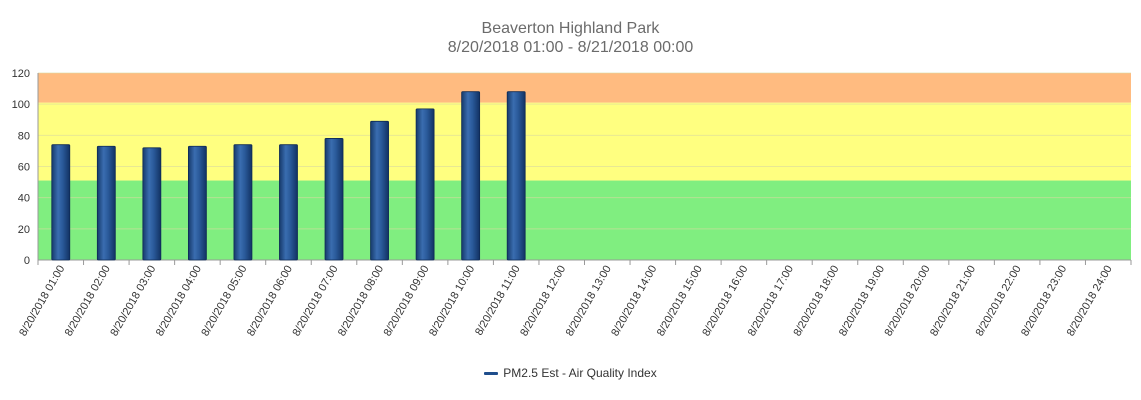 The width and height of the screenshot is (1141, 400). What do you see at coordinates (224, 301) in the screenshot?
I see `x-tick-label: 8/20/2018 05:00` at bounding box center [224, 301].